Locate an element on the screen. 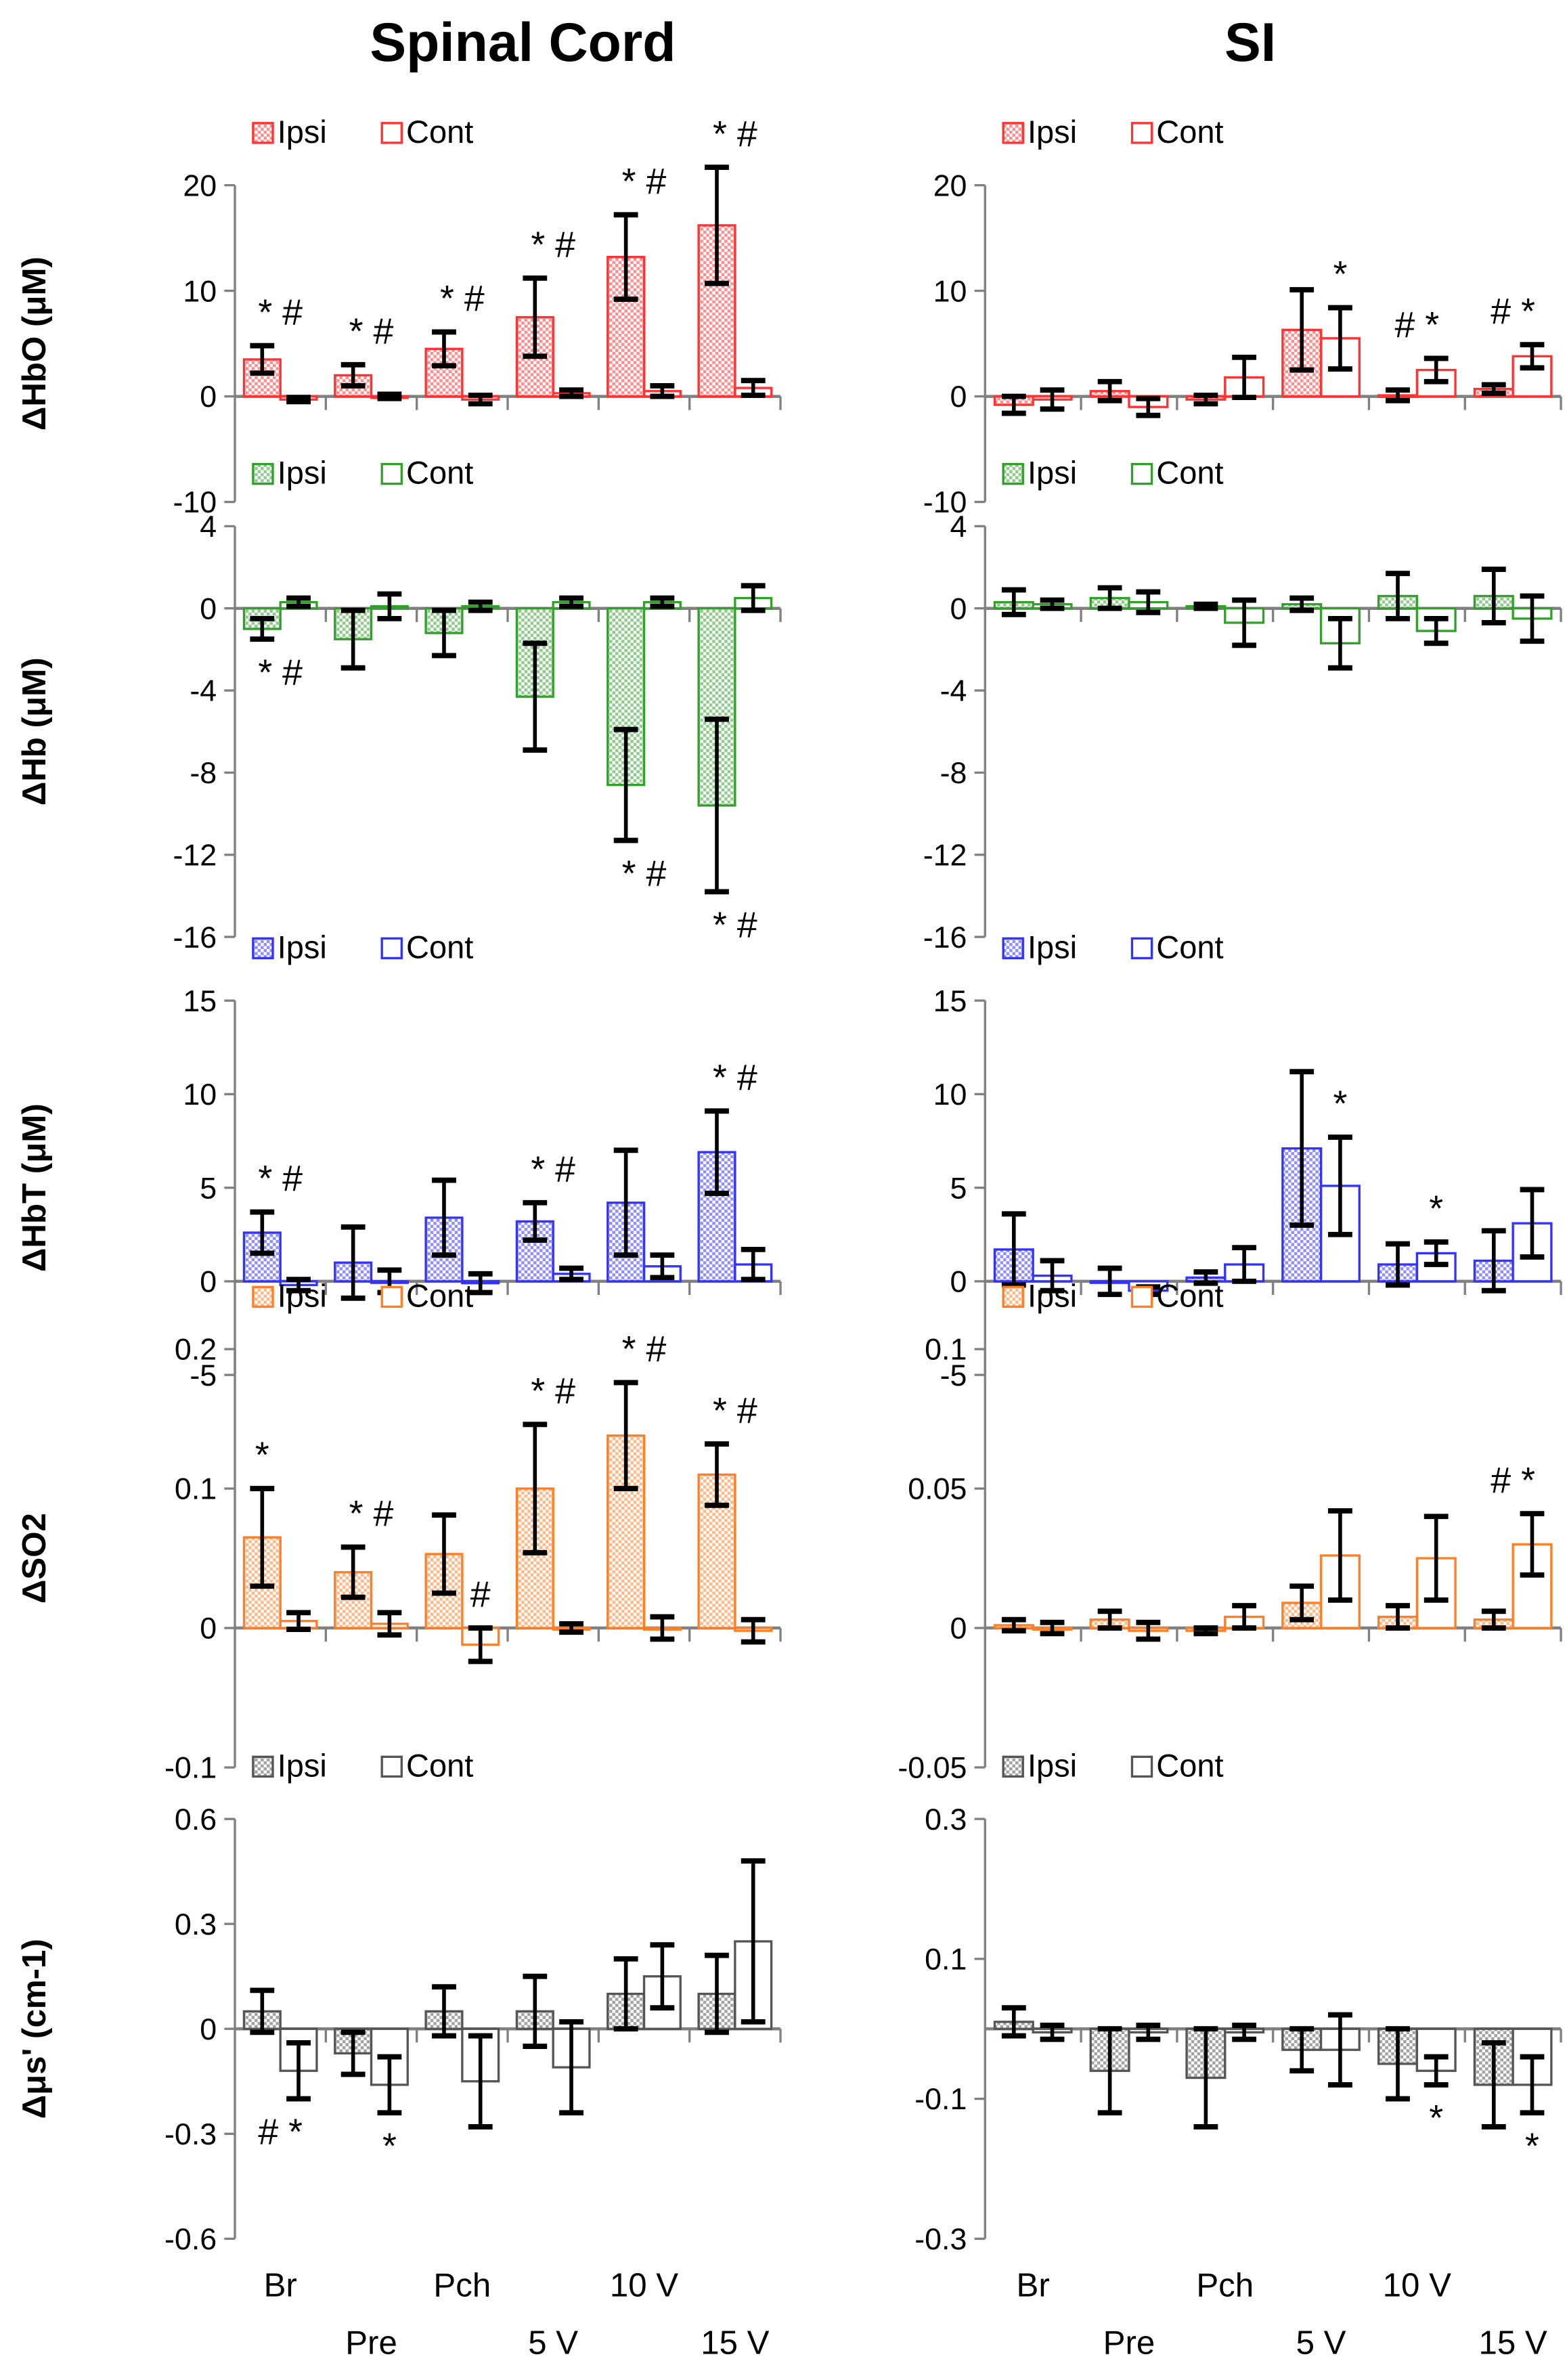 Image resolution: width=1567 pixels, height=2380 pixels. y-tick-label: -0.3 is located at coordinates (190, 2134).